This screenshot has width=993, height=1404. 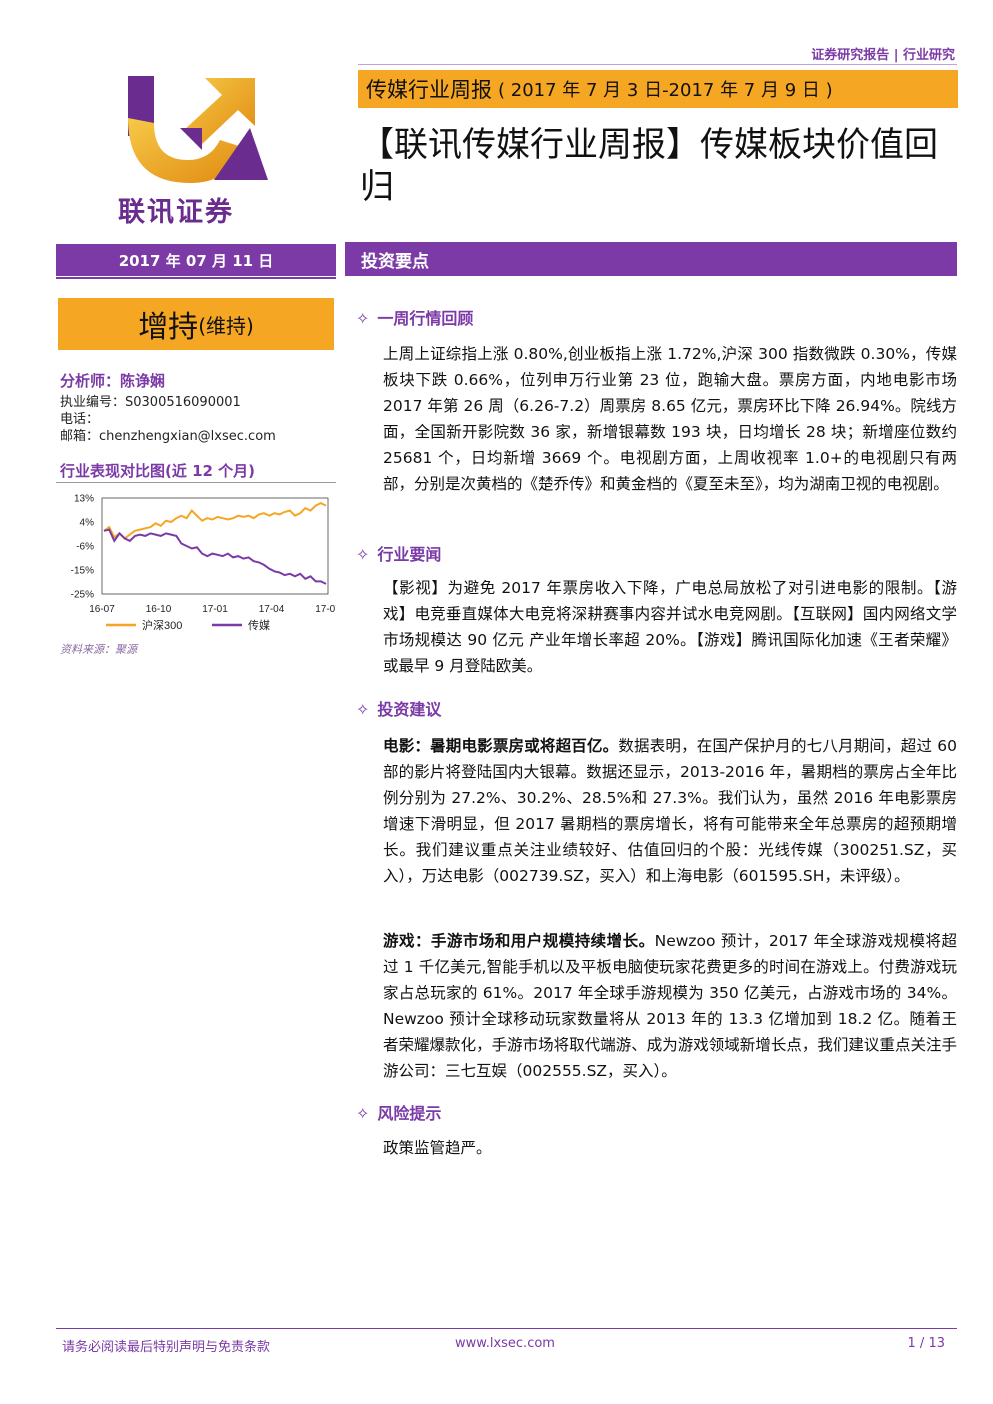 What do you see at coordinates (395, 261) in the screenshot?
I see `section-banner-title: 投资要点` at bounding box center [395, 261].